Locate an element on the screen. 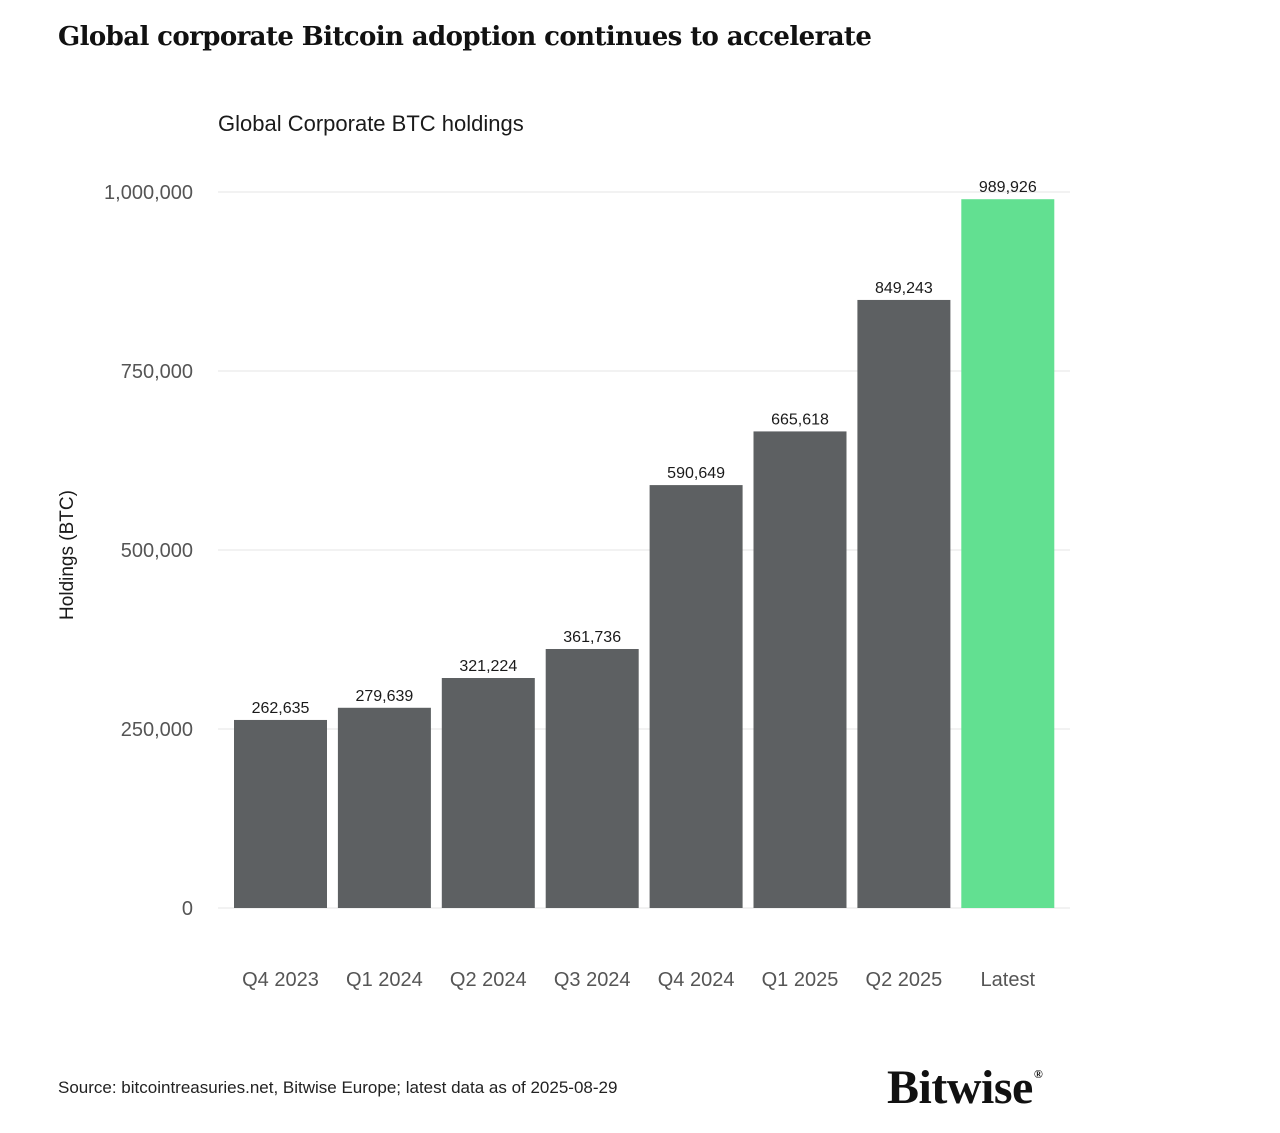 The height and width of the screenshot is (1133, 1280). logo-text: Bitwise is located at coordinates (960, 1087).